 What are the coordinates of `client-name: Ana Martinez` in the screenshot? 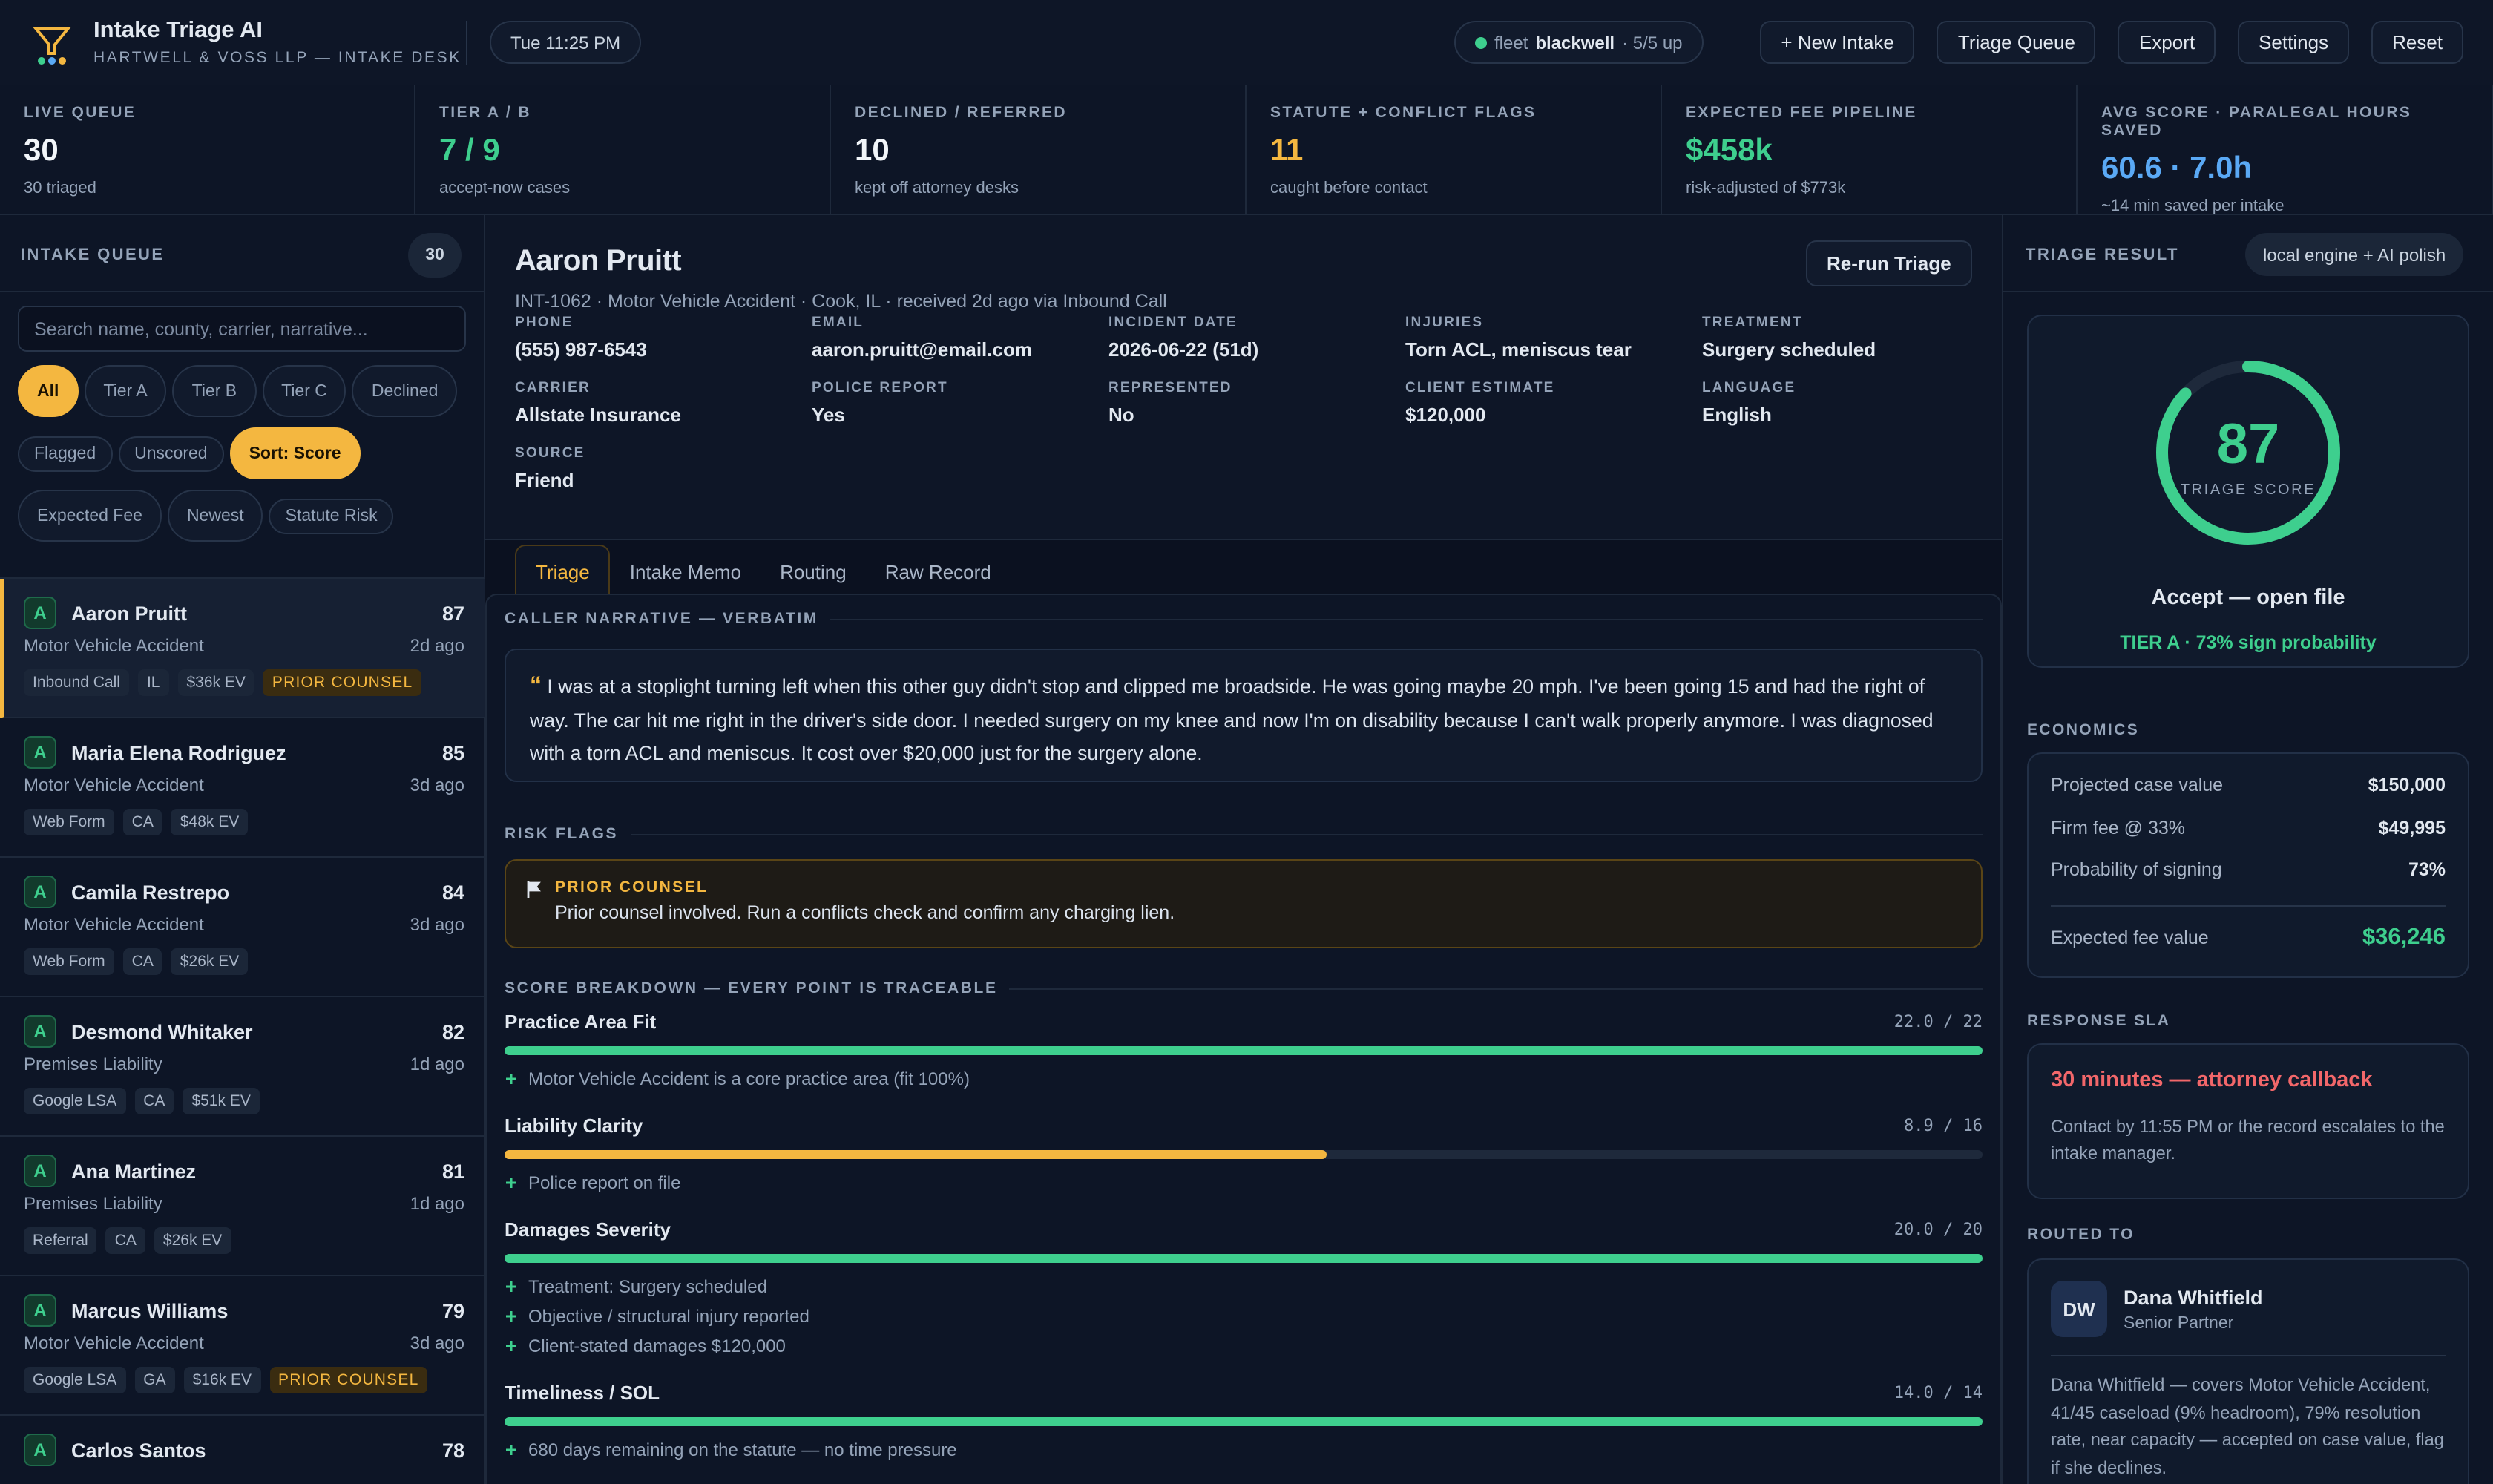 It's located at (134, 1171).